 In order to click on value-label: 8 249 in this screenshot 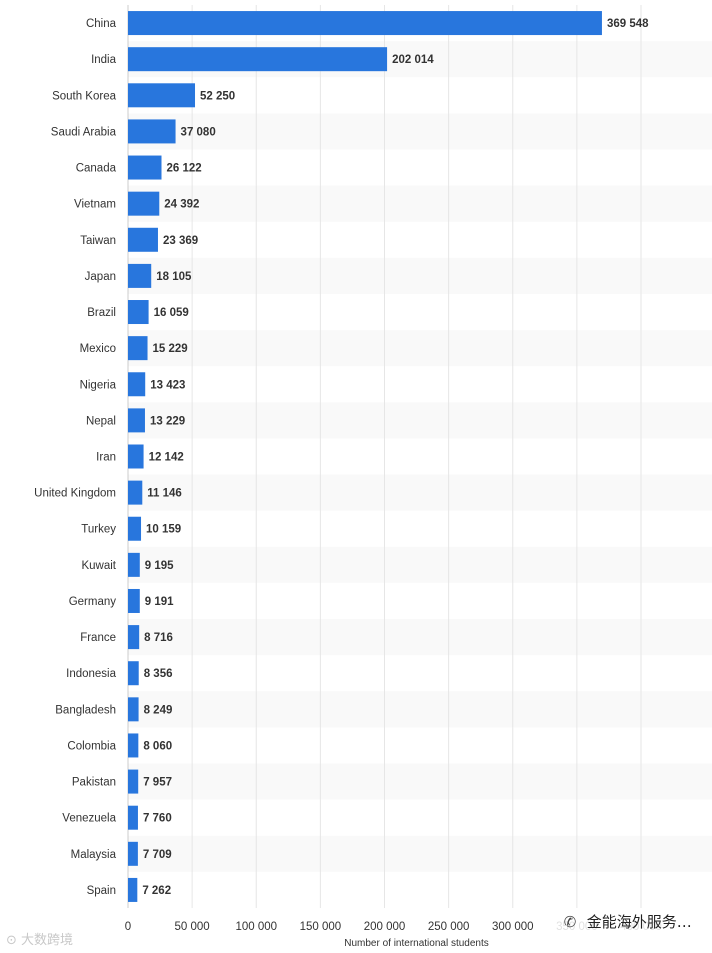, I will do `click(158, 710)`.